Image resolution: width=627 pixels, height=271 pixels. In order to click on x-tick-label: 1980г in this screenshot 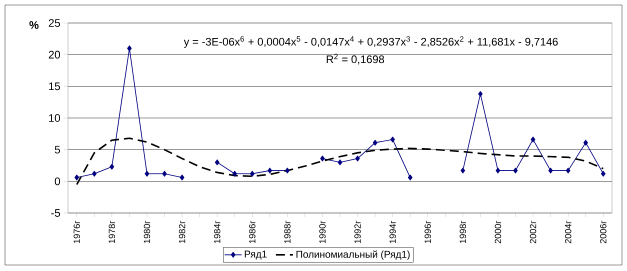, I will do `click(147, 232)`.